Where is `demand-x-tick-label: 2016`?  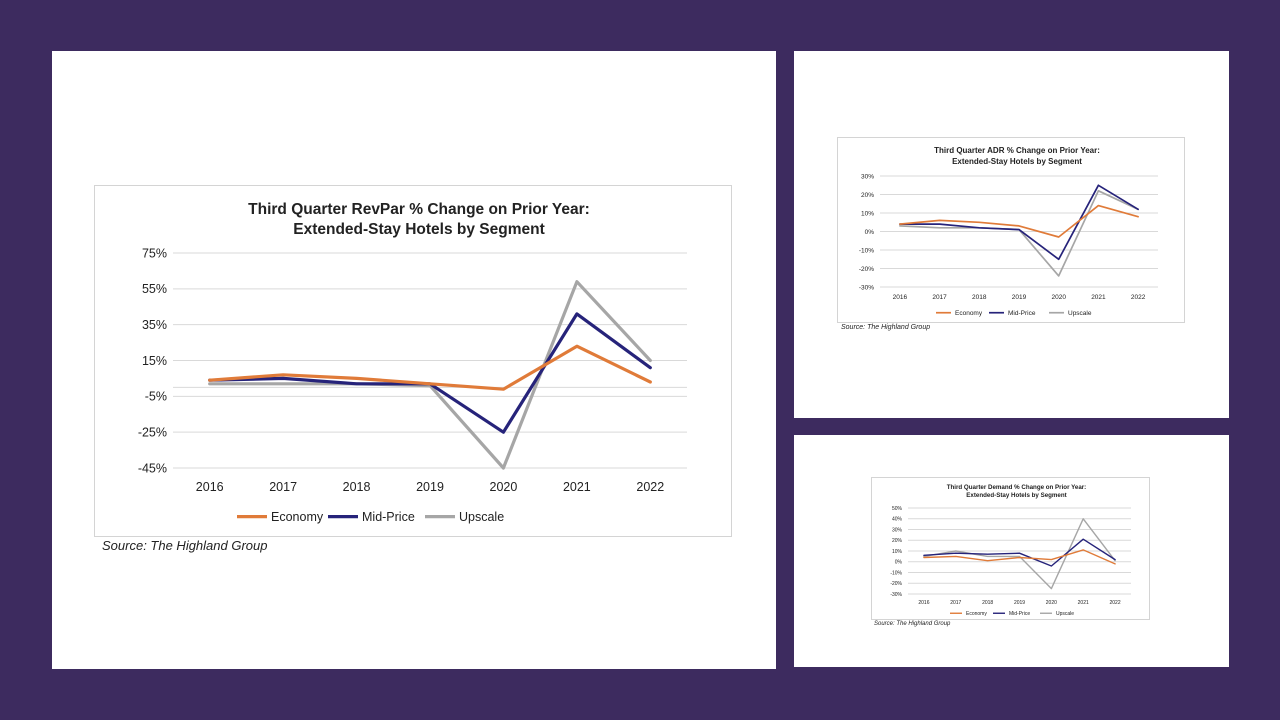 demand-x-tick-label: 2016 is located at coordinates (923, 603).